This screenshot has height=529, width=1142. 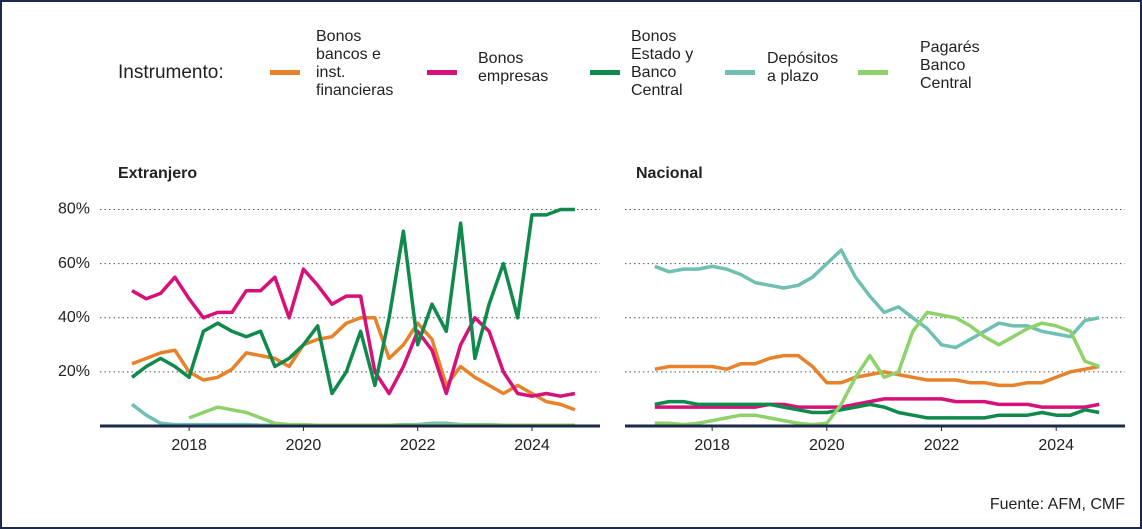 What do you see at coordinates (74, 371) in the screenshot?
I see `y-tick-label: 20%` at bounding box center [74, 371].